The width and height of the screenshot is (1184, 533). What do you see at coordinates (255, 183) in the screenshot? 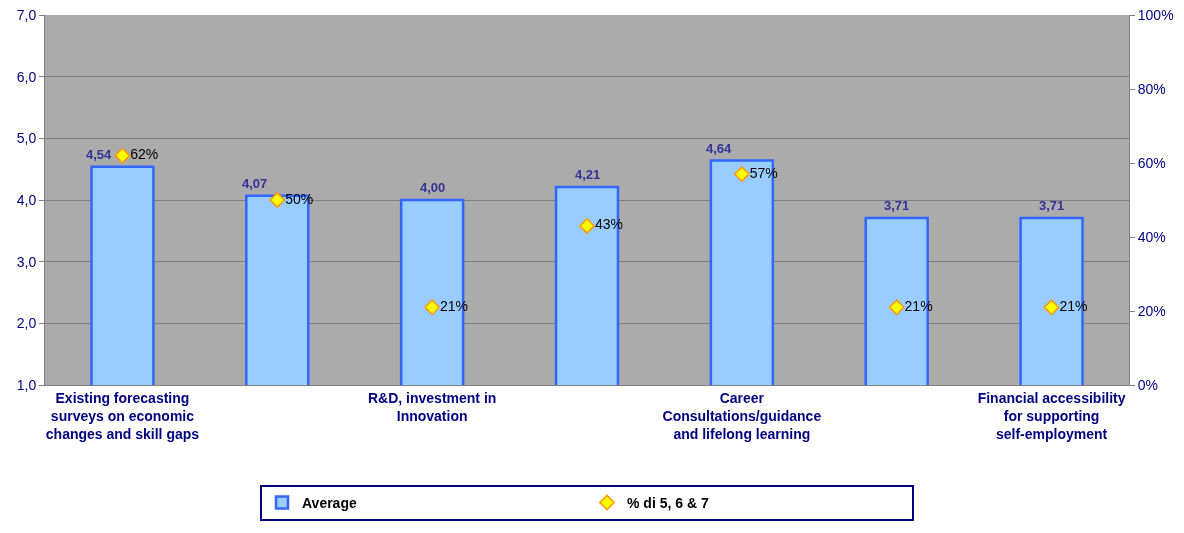
I see `data-label: 4,07` at bounding box center [255, 183].